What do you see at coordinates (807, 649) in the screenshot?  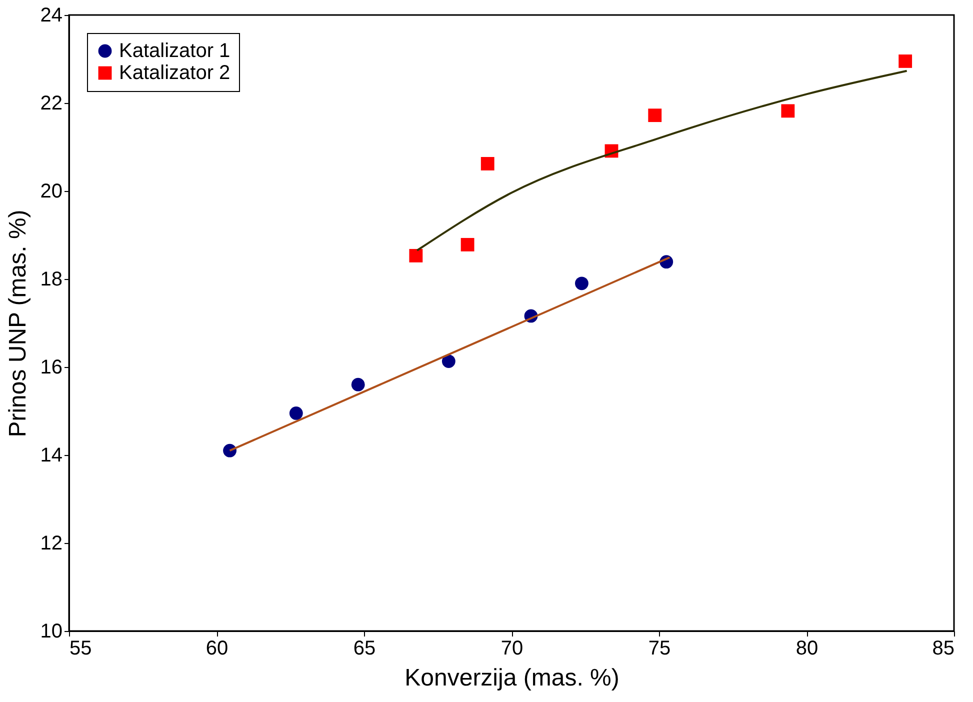 I see `x-tick-label: 80` at bounding box center [807, 649].